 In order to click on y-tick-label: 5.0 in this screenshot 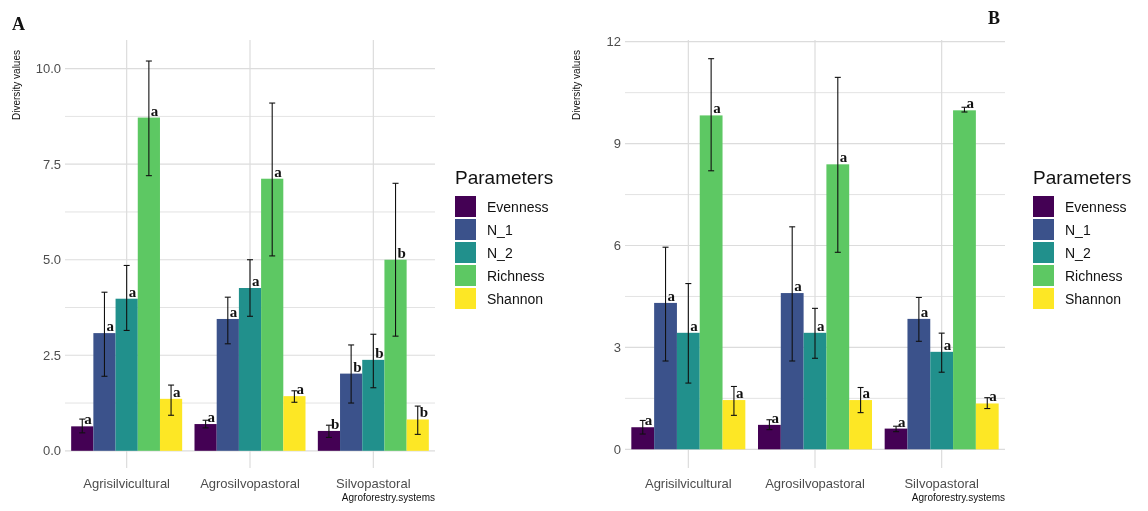, I will do `click(51, 260)`.